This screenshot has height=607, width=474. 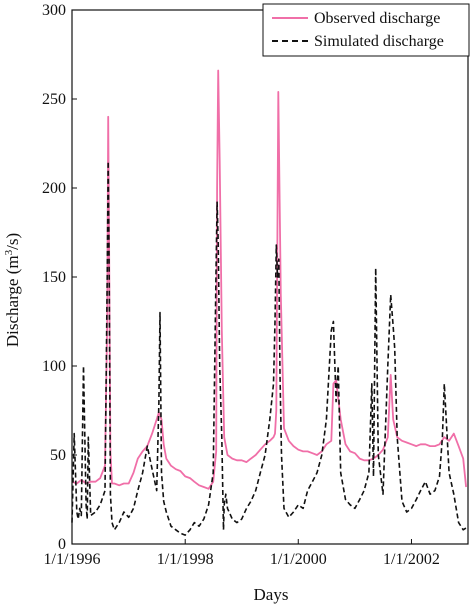 What do you see at coordinates (54, 10) in the screenshot?
I see `y-tick-label: 300` at bounding box center [54, 10].